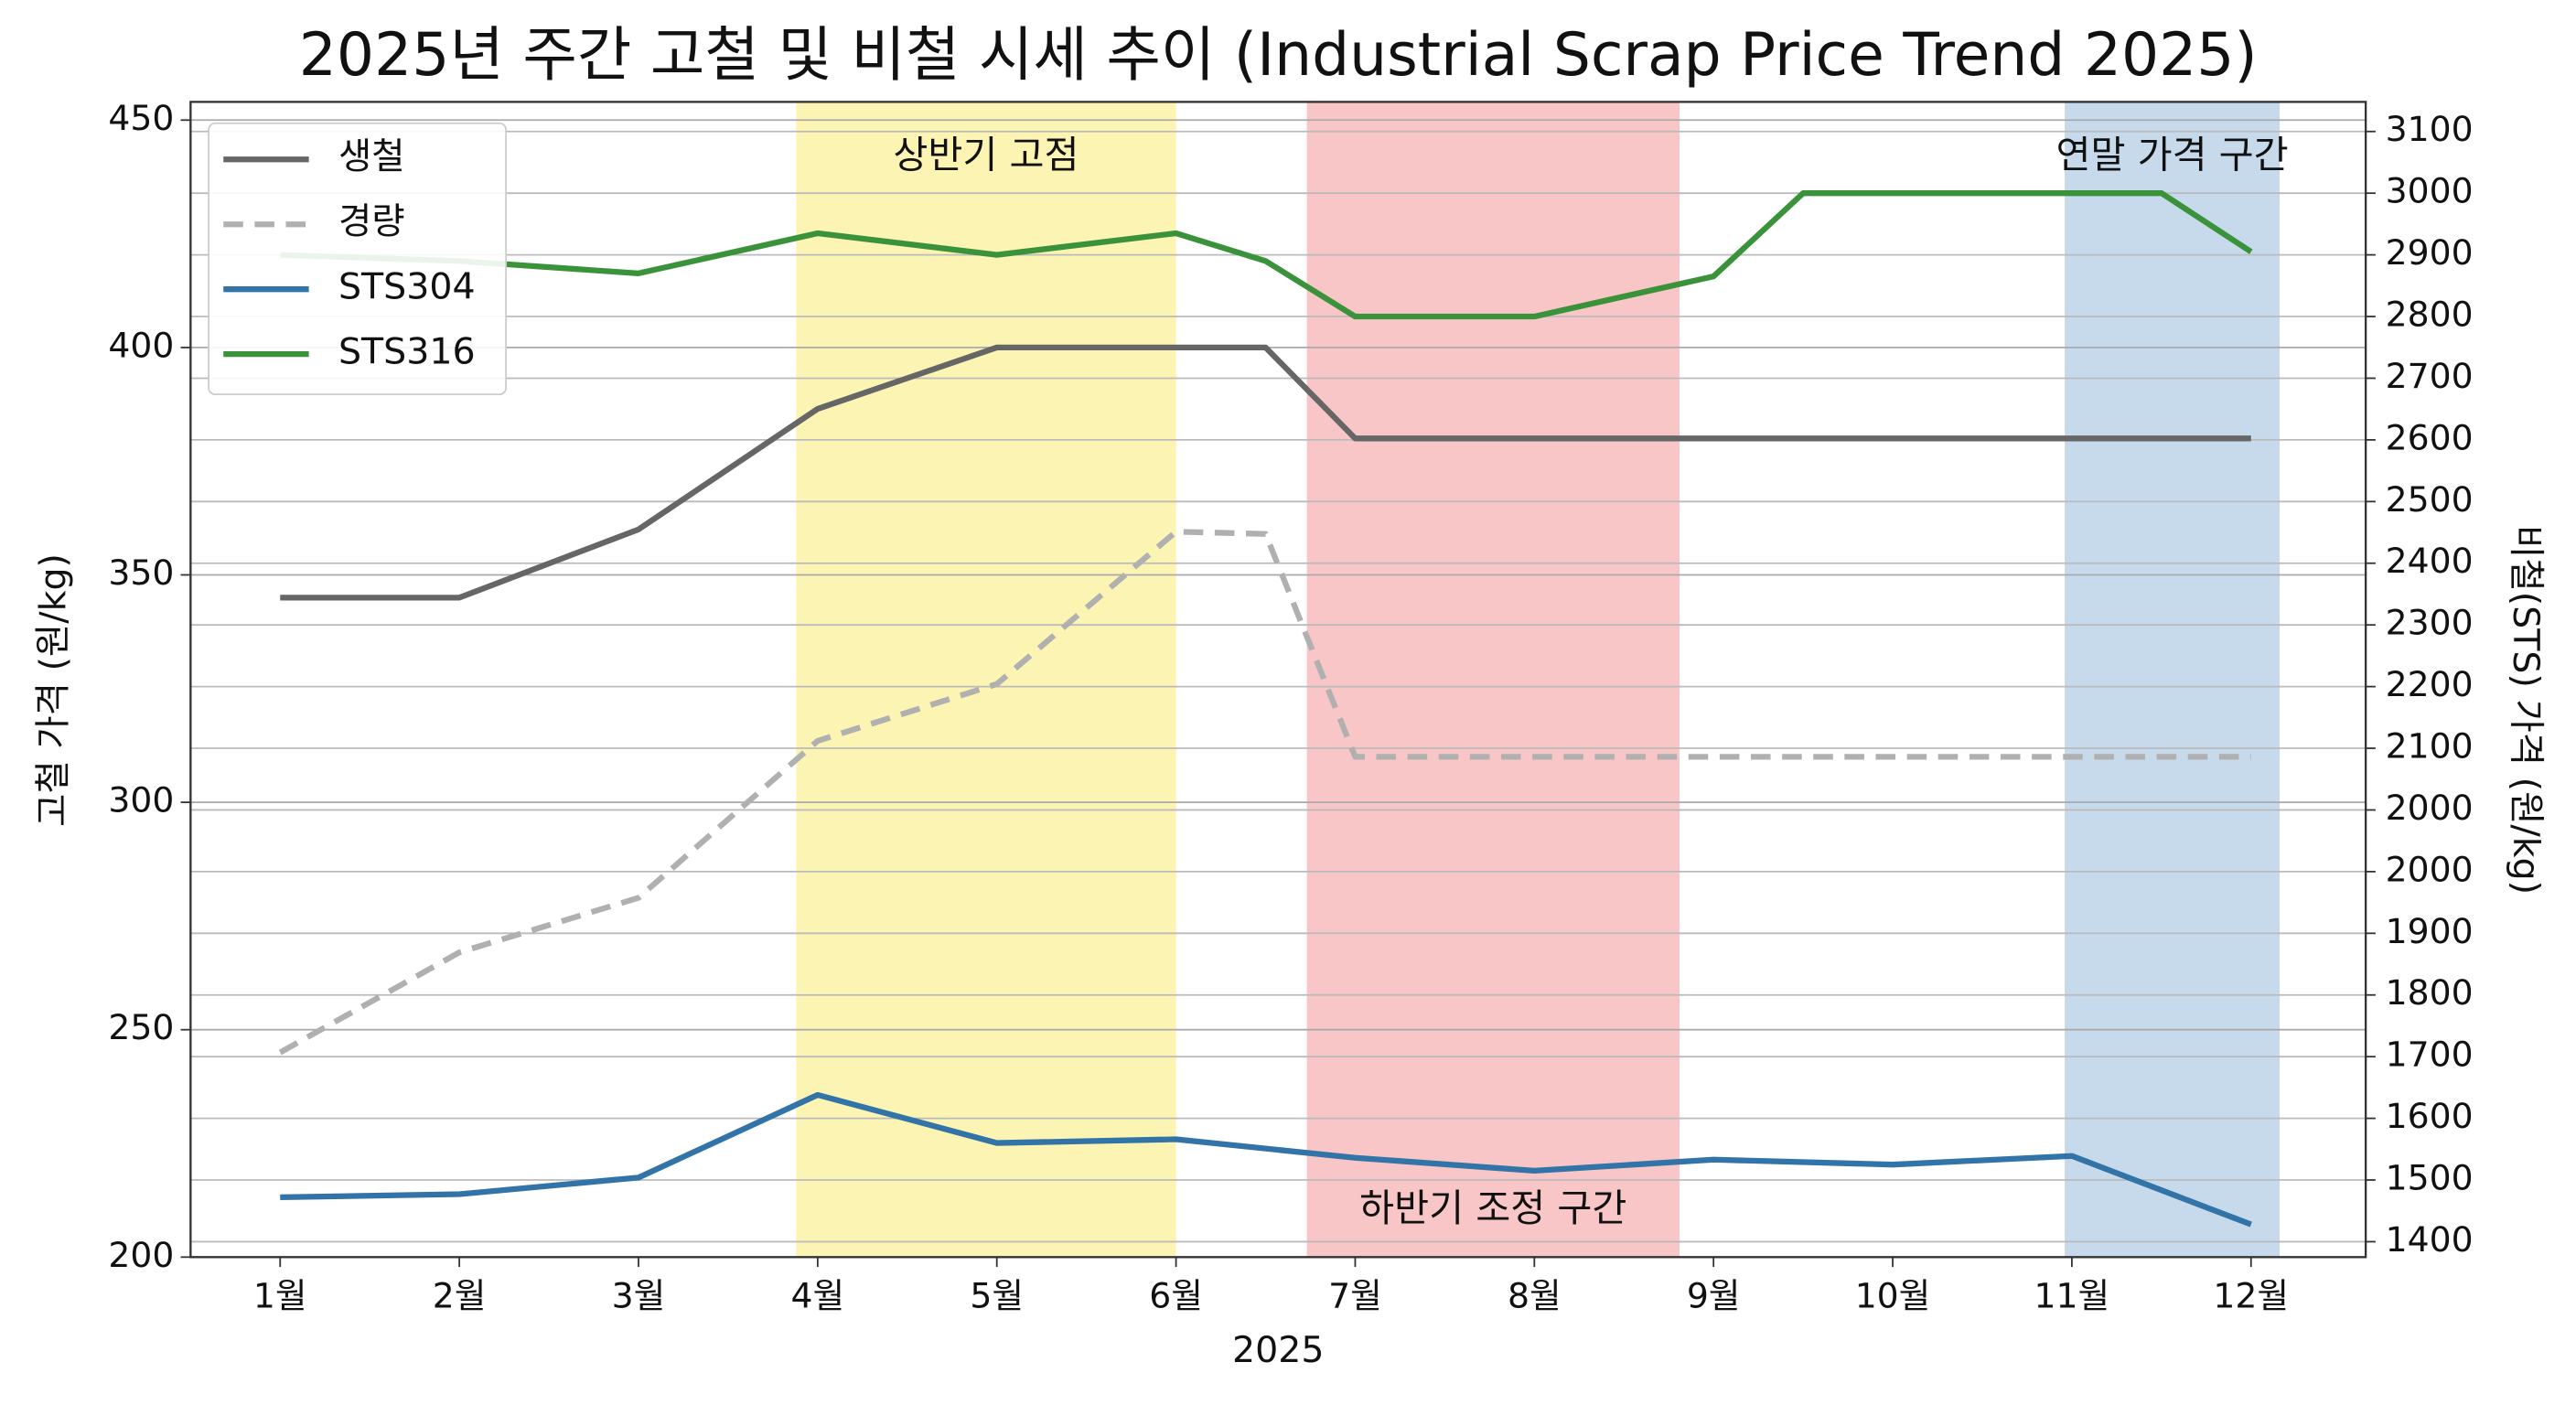 The height and width of the screenshot is (1405, 2576). What do you see at coordinates (2251, 1296) in the screenshot?
I see `x-tick-label: 12월` at bounding box center [2251, 1296].